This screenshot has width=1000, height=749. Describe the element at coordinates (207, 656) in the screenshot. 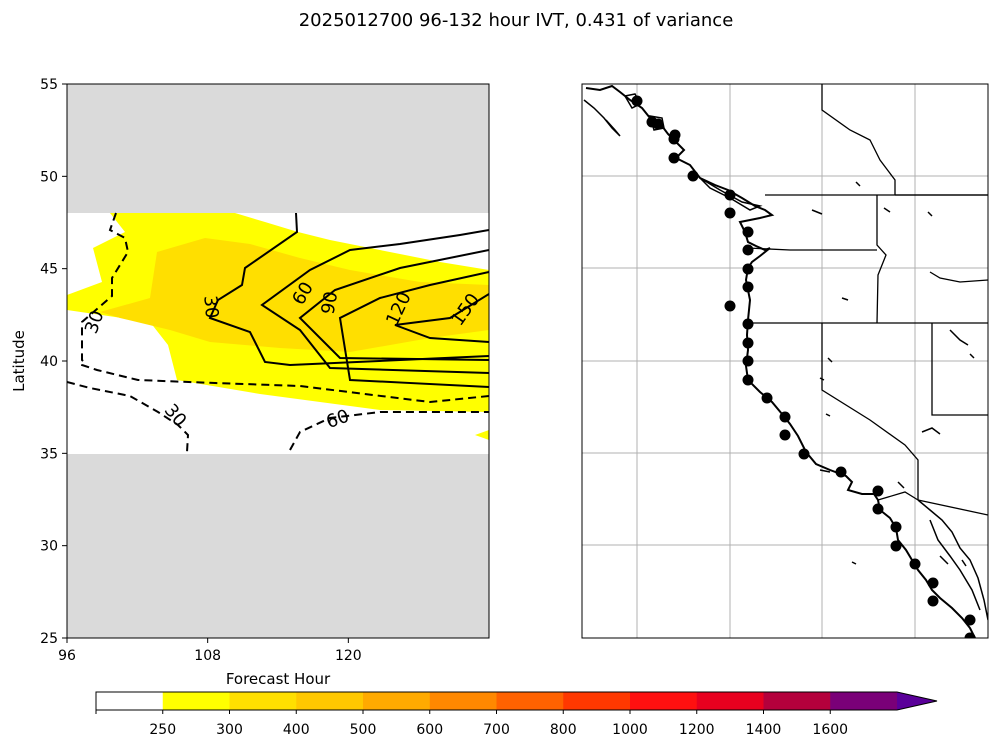

I see `x-tick-label: 108` at that location.